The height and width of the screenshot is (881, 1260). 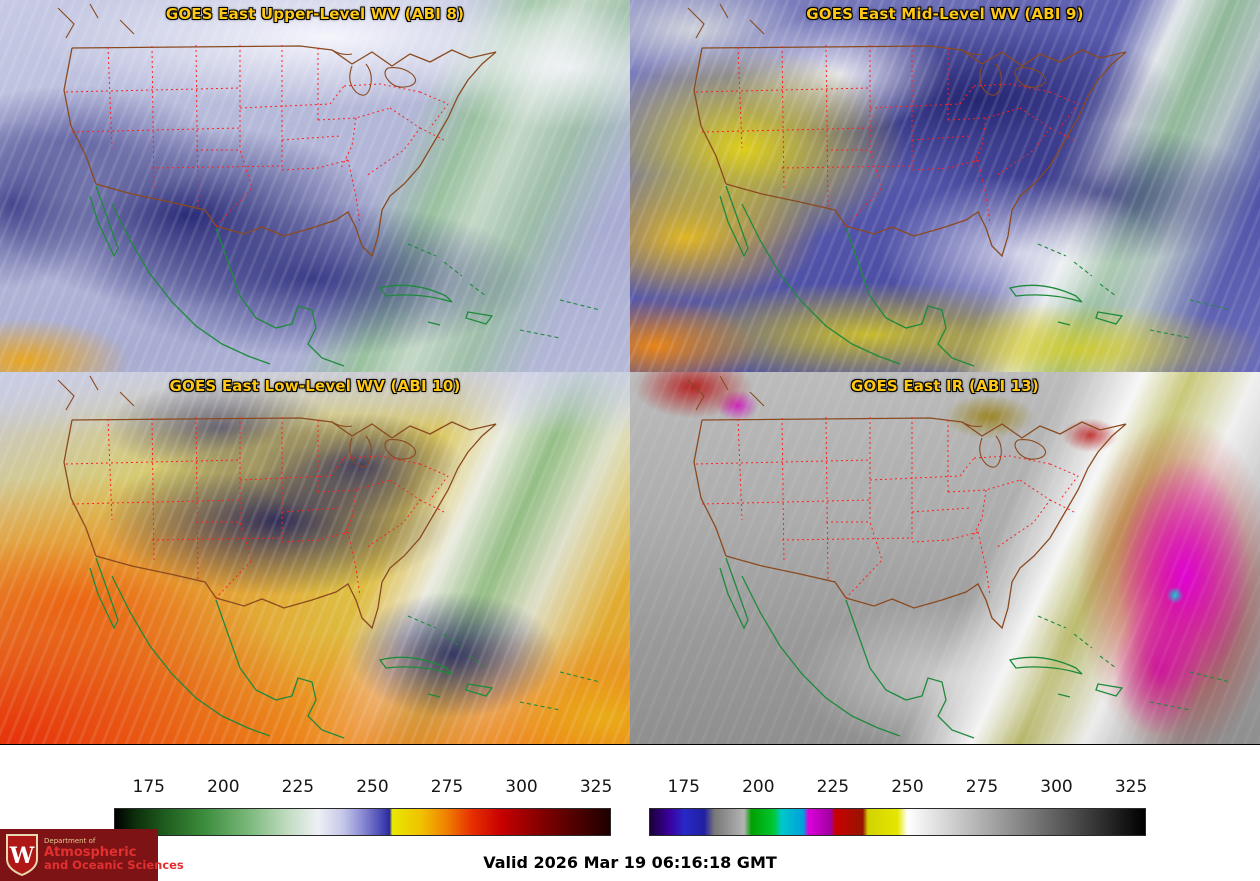 I want to click on logo-line-oceanic: and Oceanic Sciences, so click(x=114, y=865).